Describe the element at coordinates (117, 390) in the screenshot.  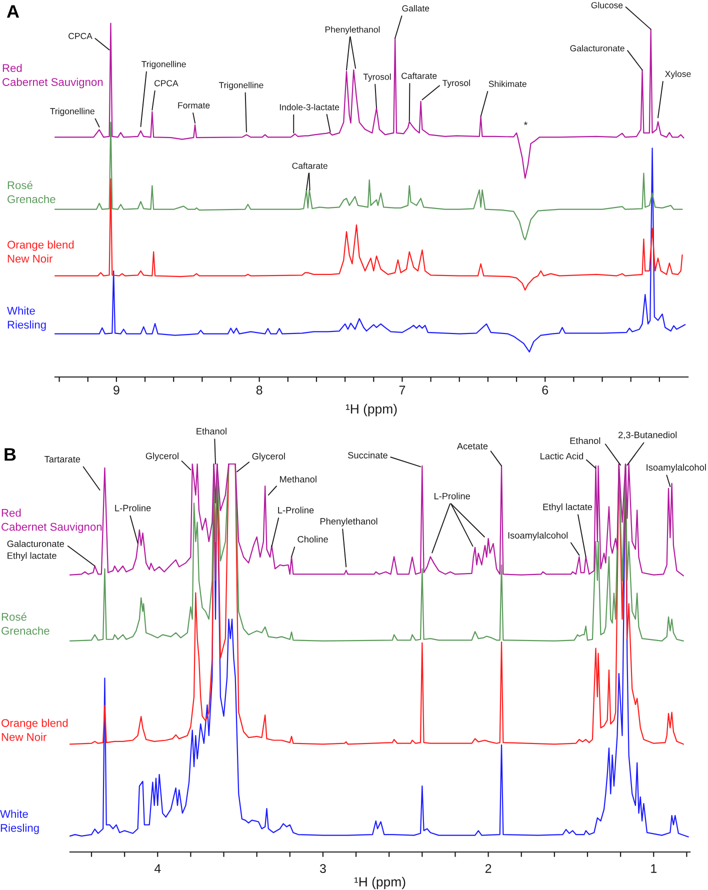
I see `x-tick-label: 9` at that location.